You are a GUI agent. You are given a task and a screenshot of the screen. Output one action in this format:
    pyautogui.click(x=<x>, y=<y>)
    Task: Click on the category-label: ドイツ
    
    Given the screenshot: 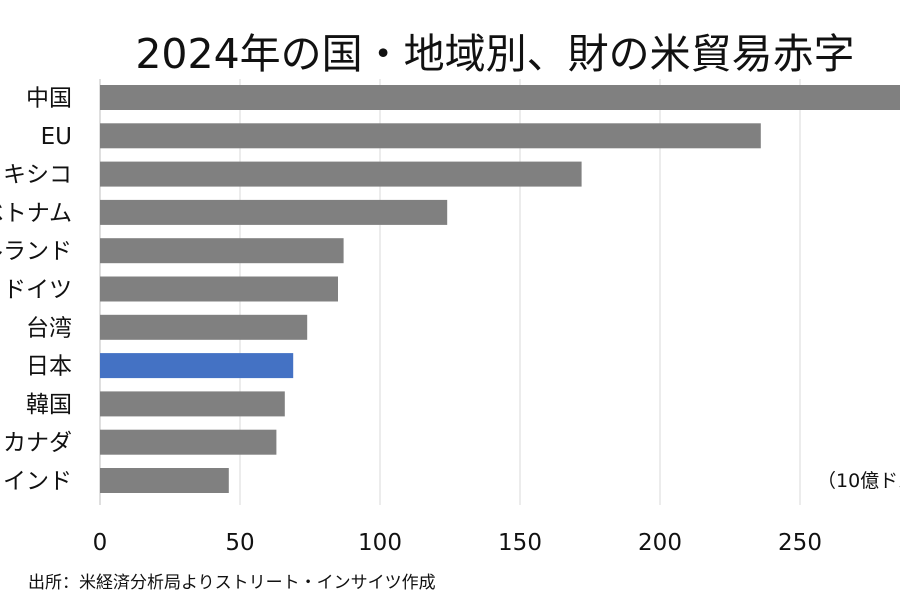 What is the action you would take?
    pyautogui.click(x=37, y=290)
    